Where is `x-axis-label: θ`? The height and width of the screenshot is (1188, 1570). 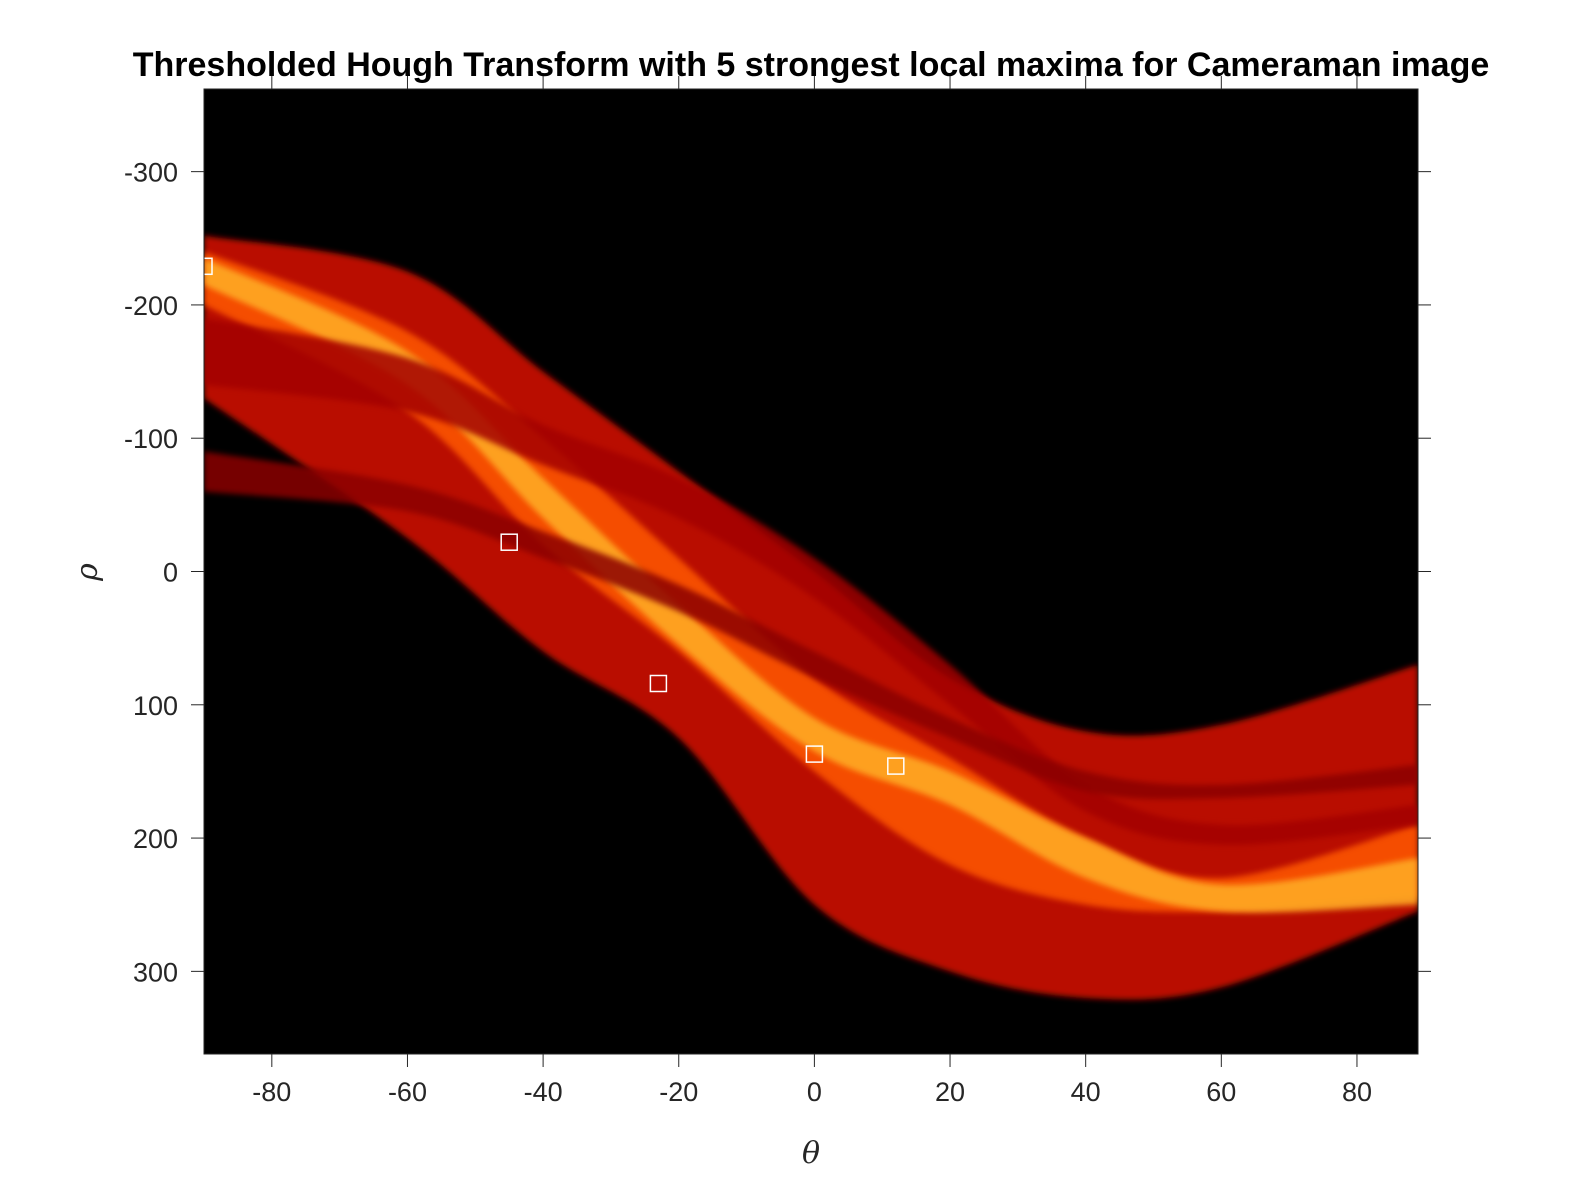 x-axis-label: θ is located at coordinates (811, 1153).